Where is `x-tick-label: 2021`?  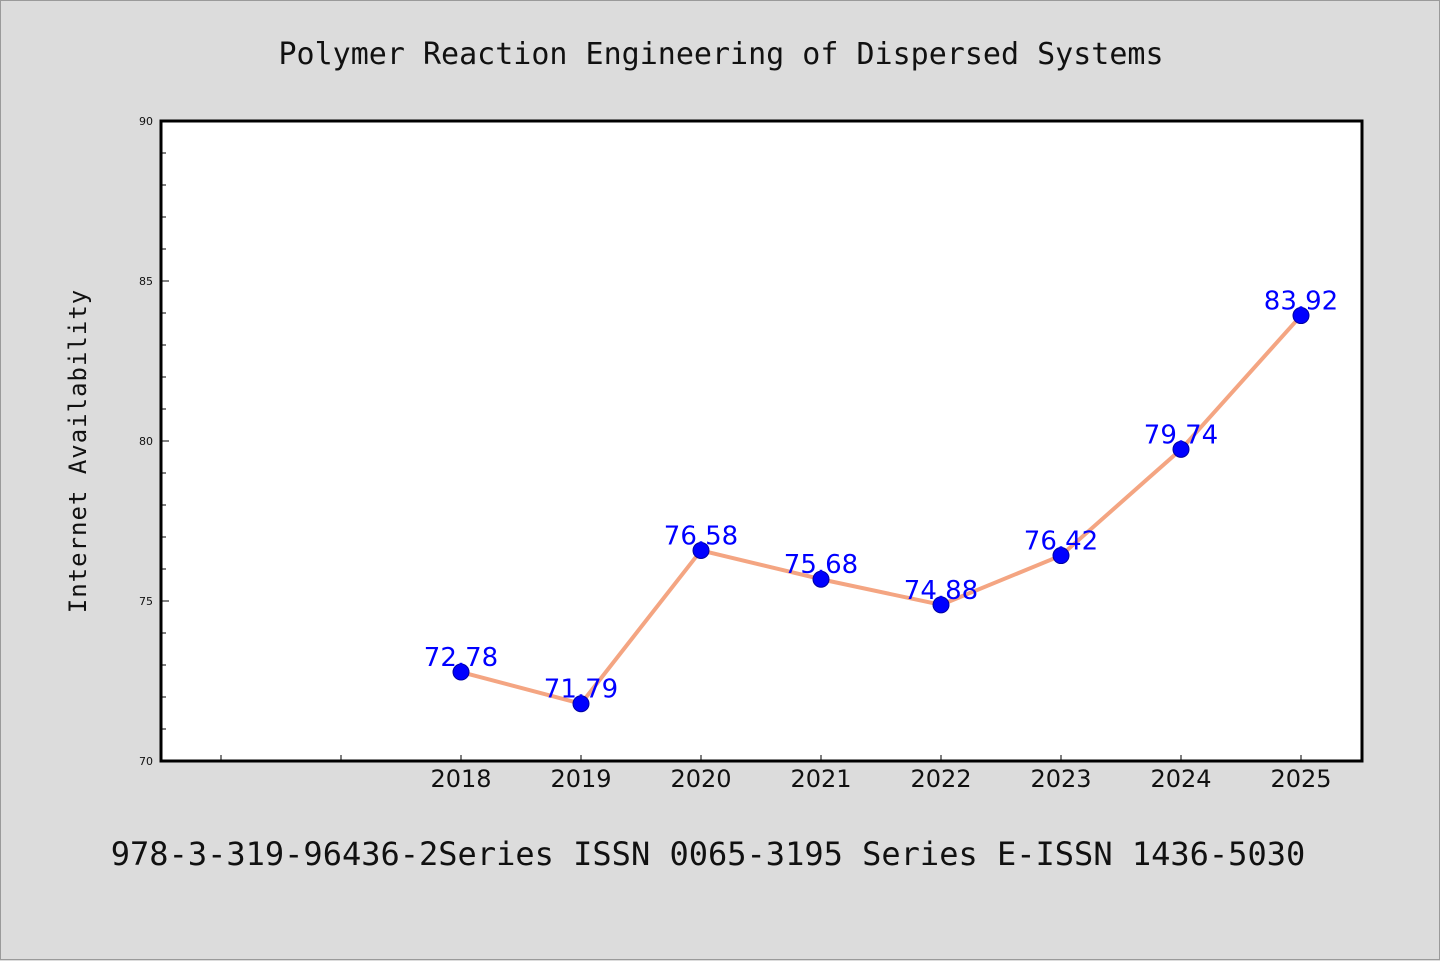 x-tick-label: 2021 is located at coordinates (820, 779).